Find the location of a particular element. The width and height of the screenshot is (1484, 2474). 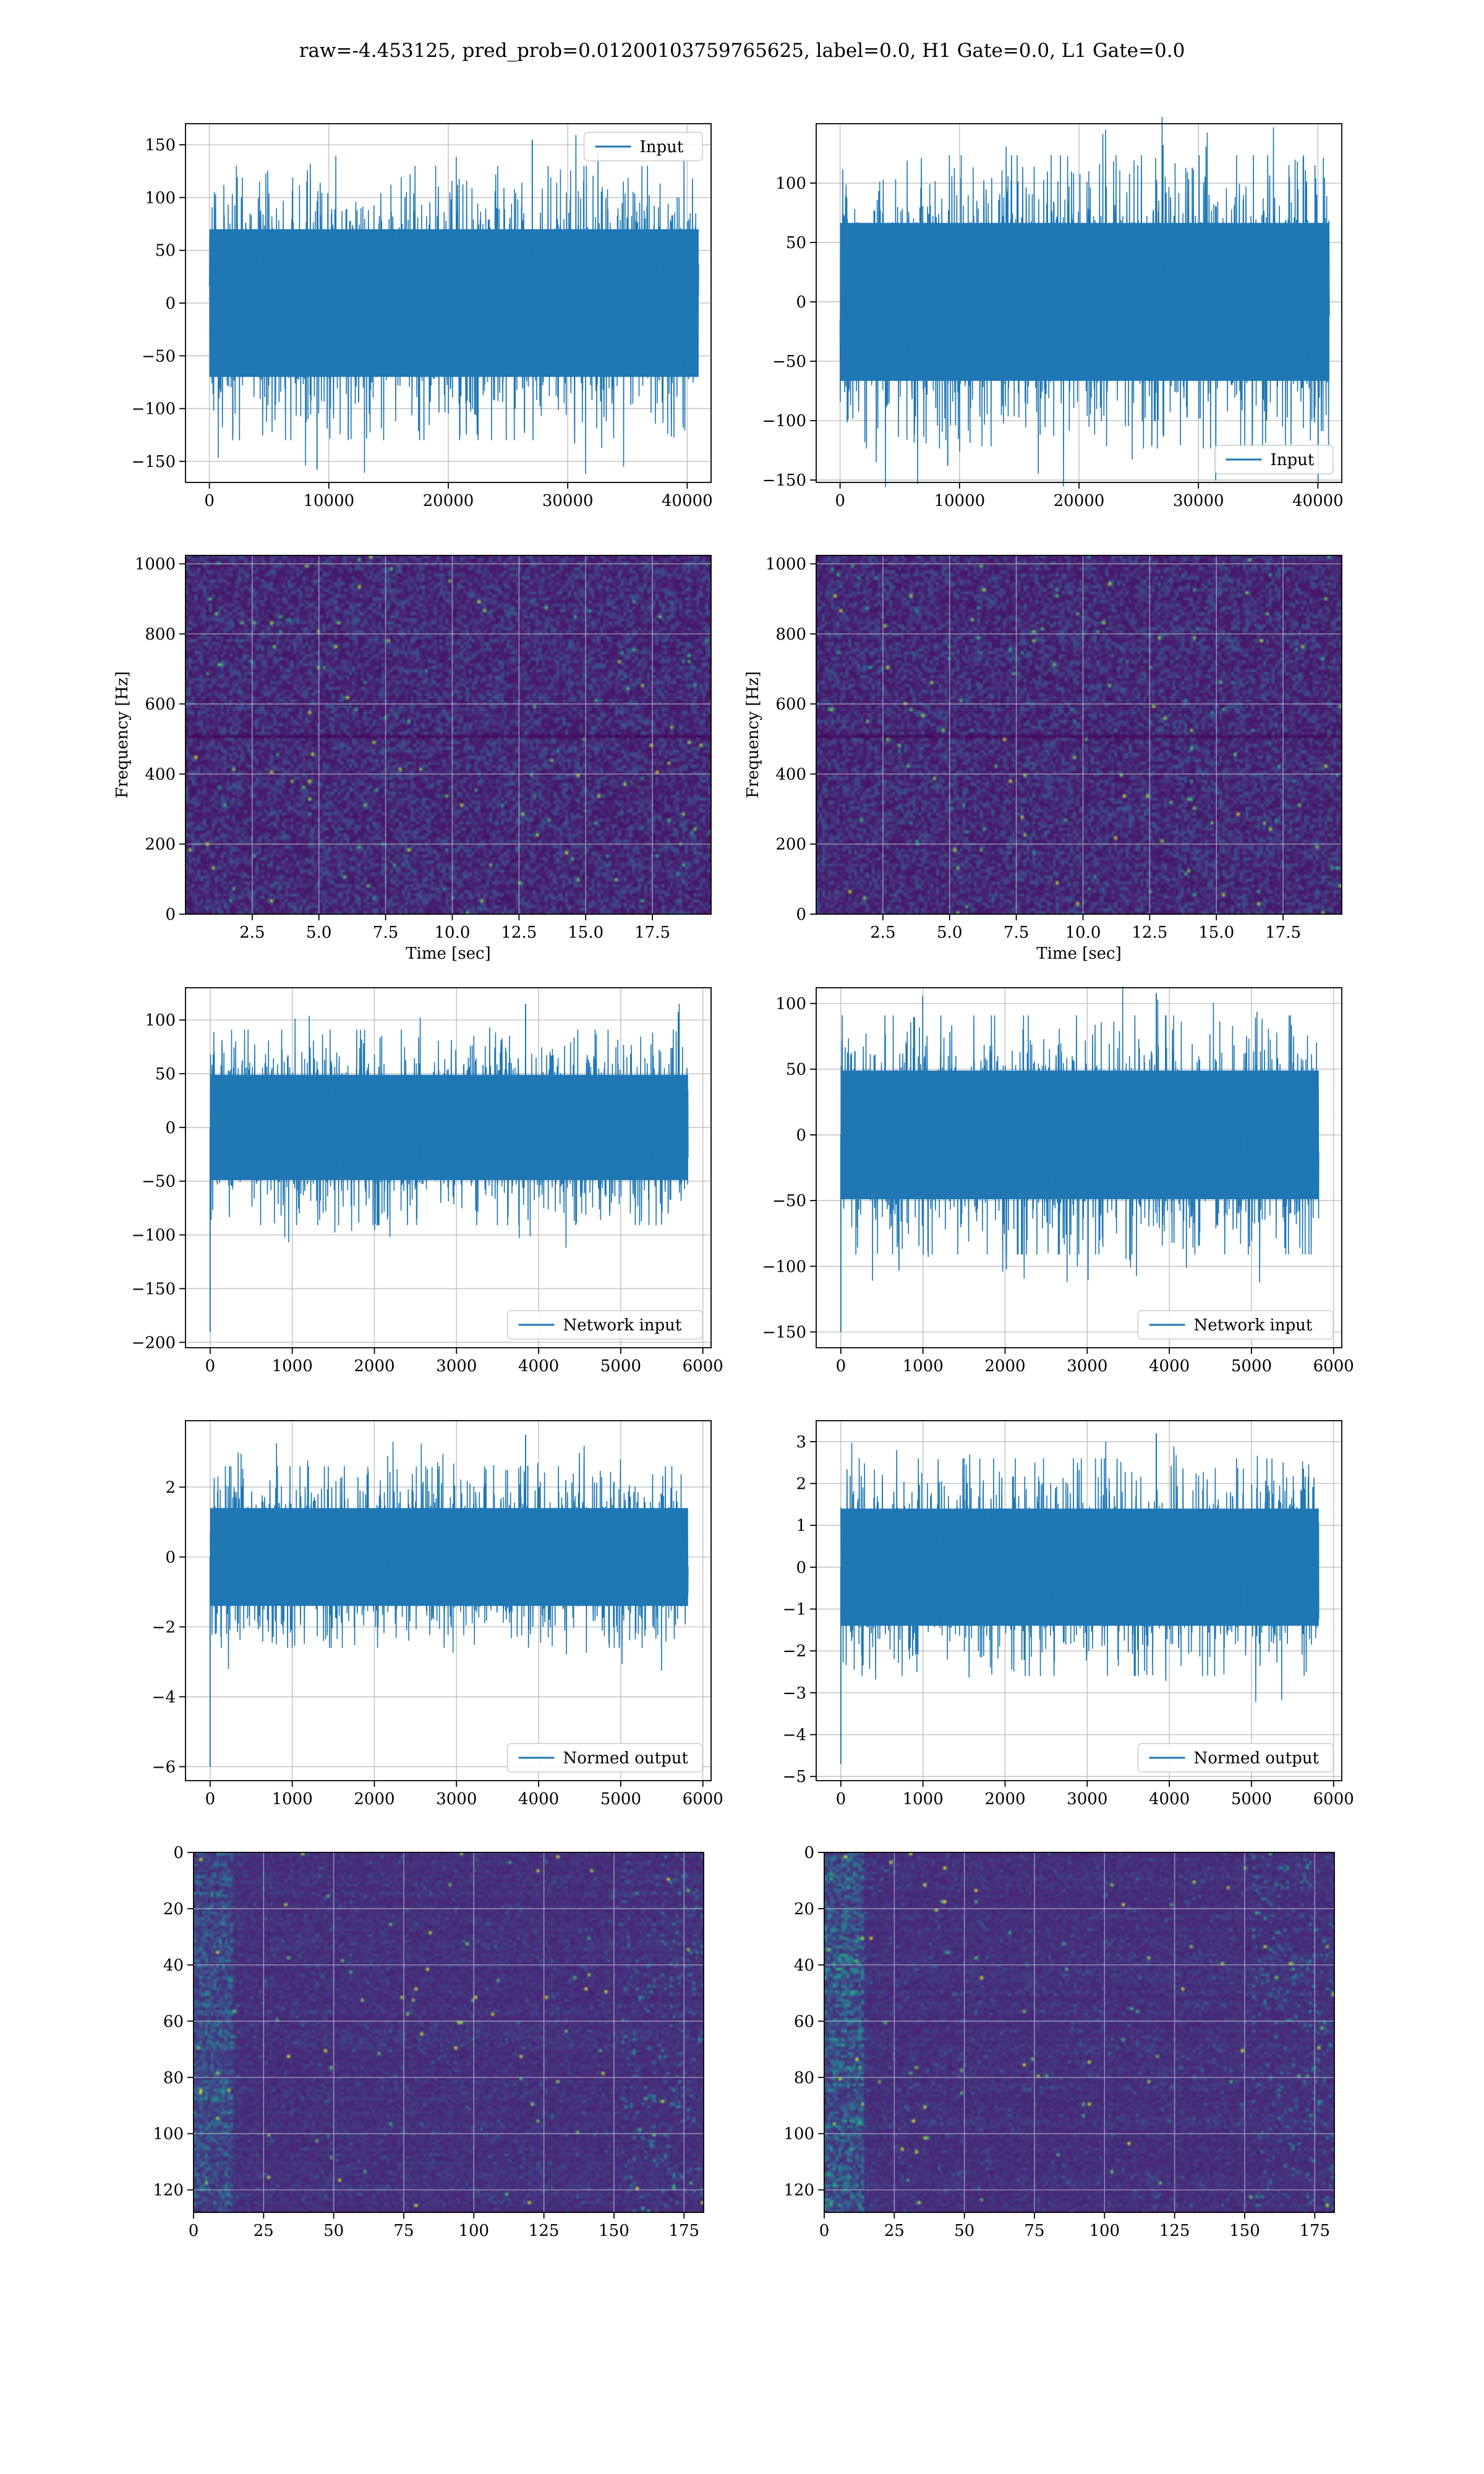

h1-network-input-ytick-label-3: −50 is located at coordinates (159, 1182).